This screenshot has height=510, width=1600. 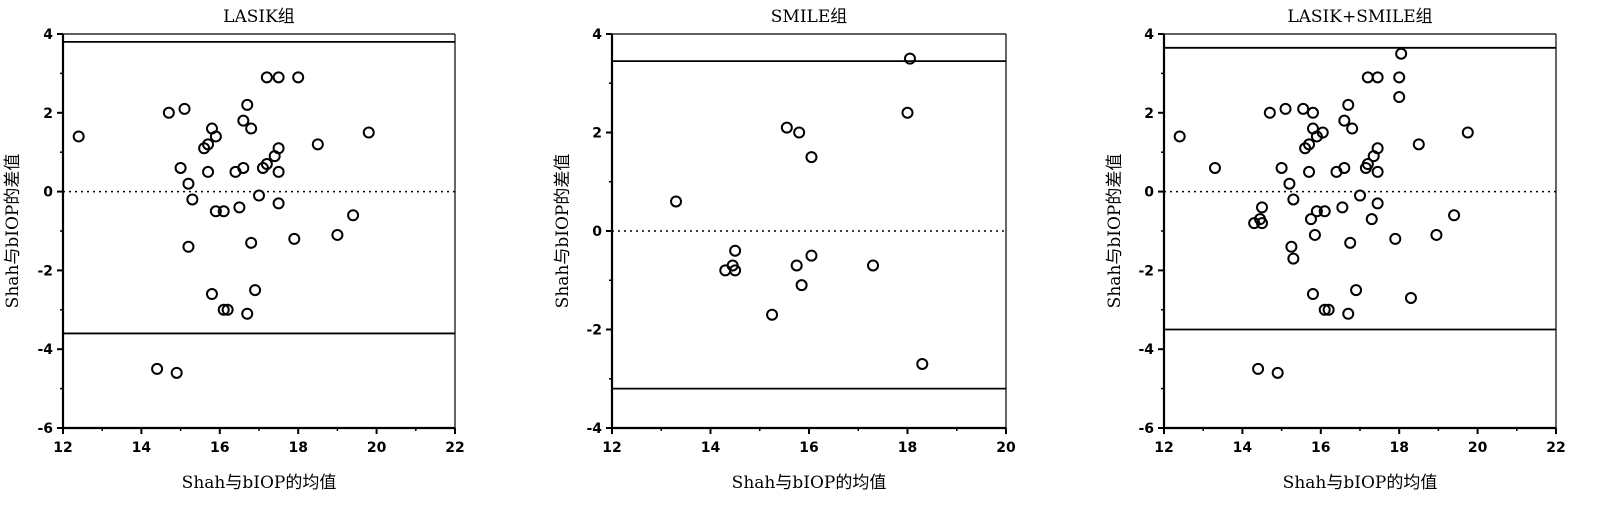 What do you see at coordinates (1398, 448) in the screenshot?
I see `x-tick-label: 18` at bounding box center [1398, 448].